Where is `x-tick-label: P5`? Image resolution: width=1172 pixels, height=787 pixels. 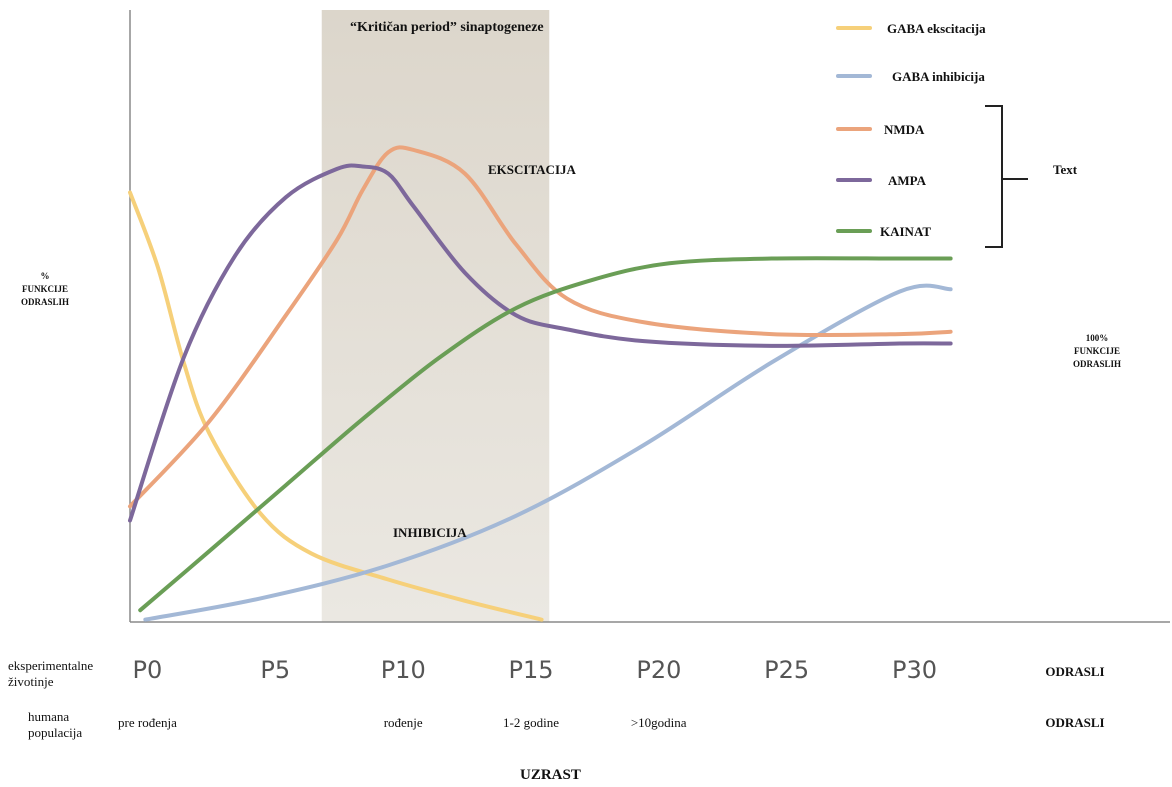
x-tick-label: P5 is located at coordinates (275, 670).